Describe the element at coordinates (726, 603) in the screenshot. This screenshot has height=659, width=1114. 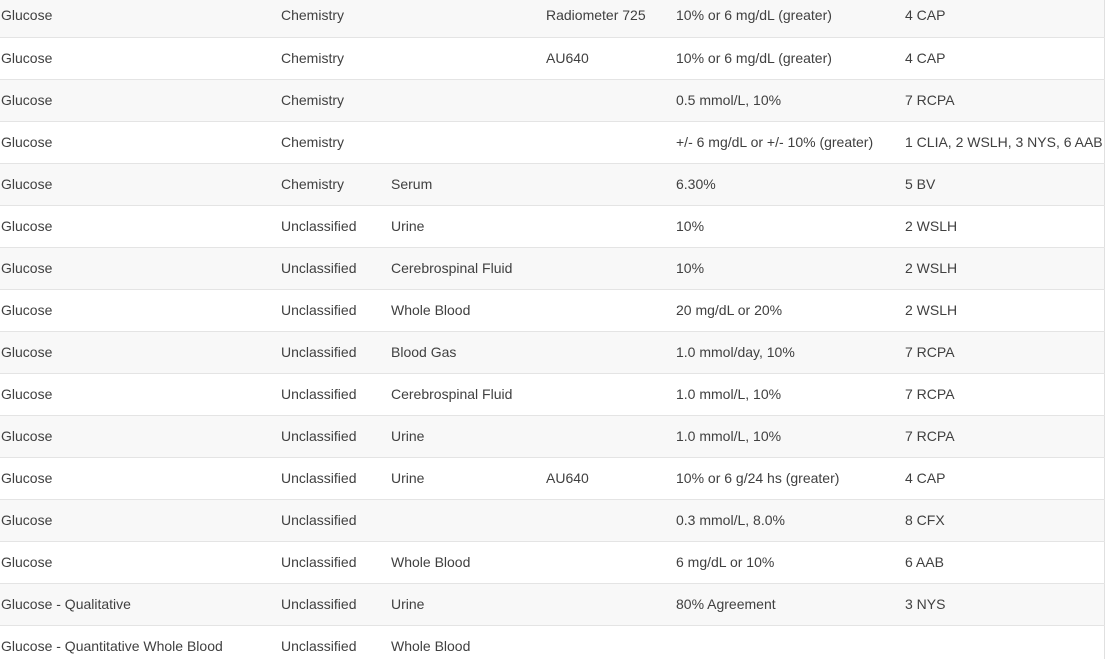
I see `cell-limit: 80% Agreement` at that location.